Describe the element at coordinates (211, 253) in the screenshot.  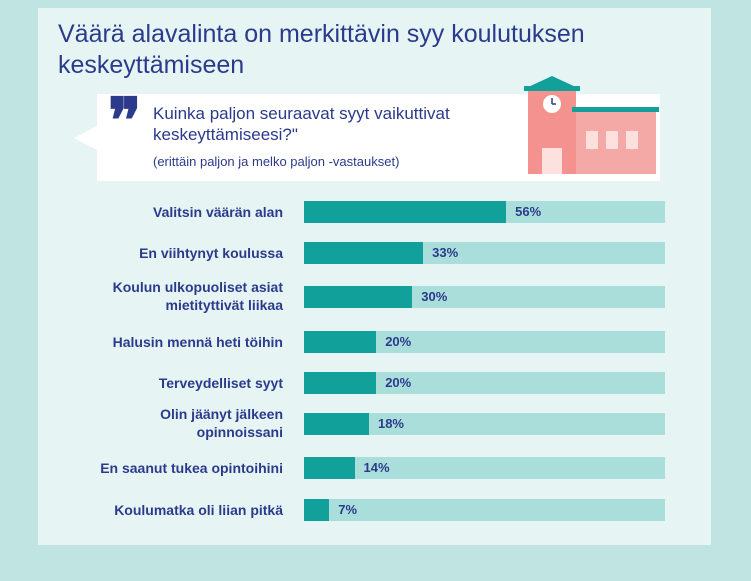
I see `bar-label: En viihtynyt koulussa` at that location.